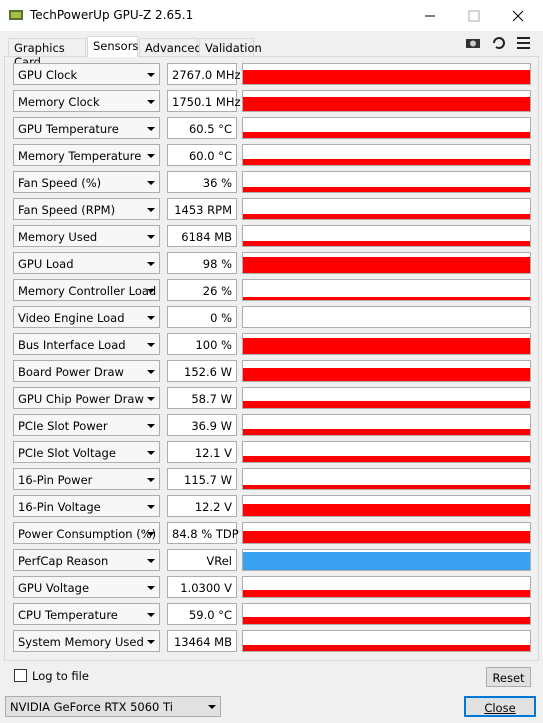  What do you see at coordinates (86, 290) in the screenshot?
I see `sensor-name: Memory Controller Load` at bounding box center [86, 290].